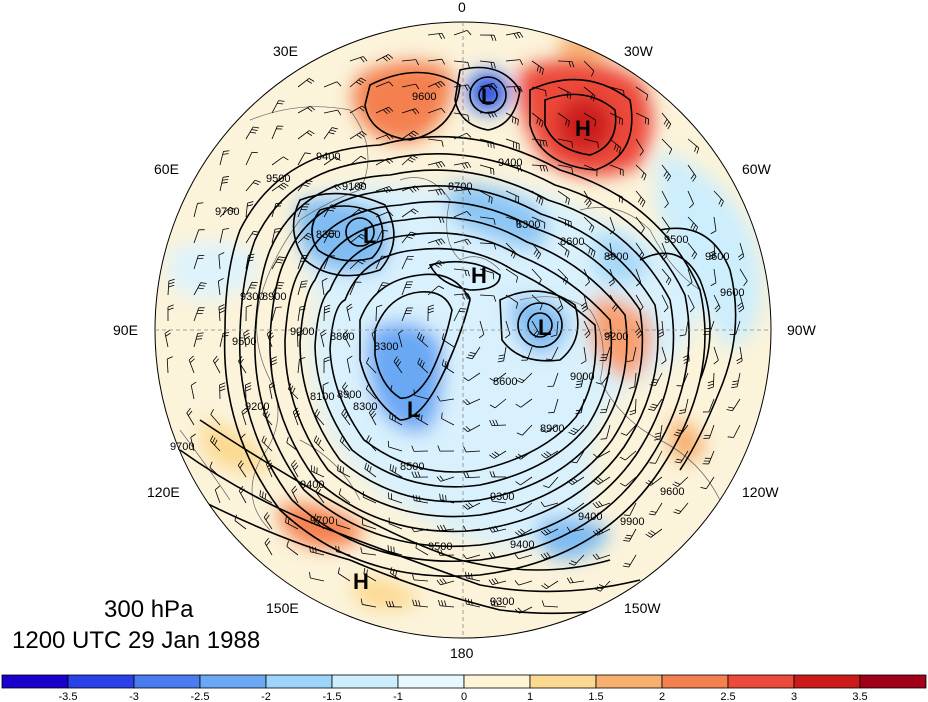 This screenshot has height=702, width=928. I want to click on contour-label: 9600, so click(717, 257).